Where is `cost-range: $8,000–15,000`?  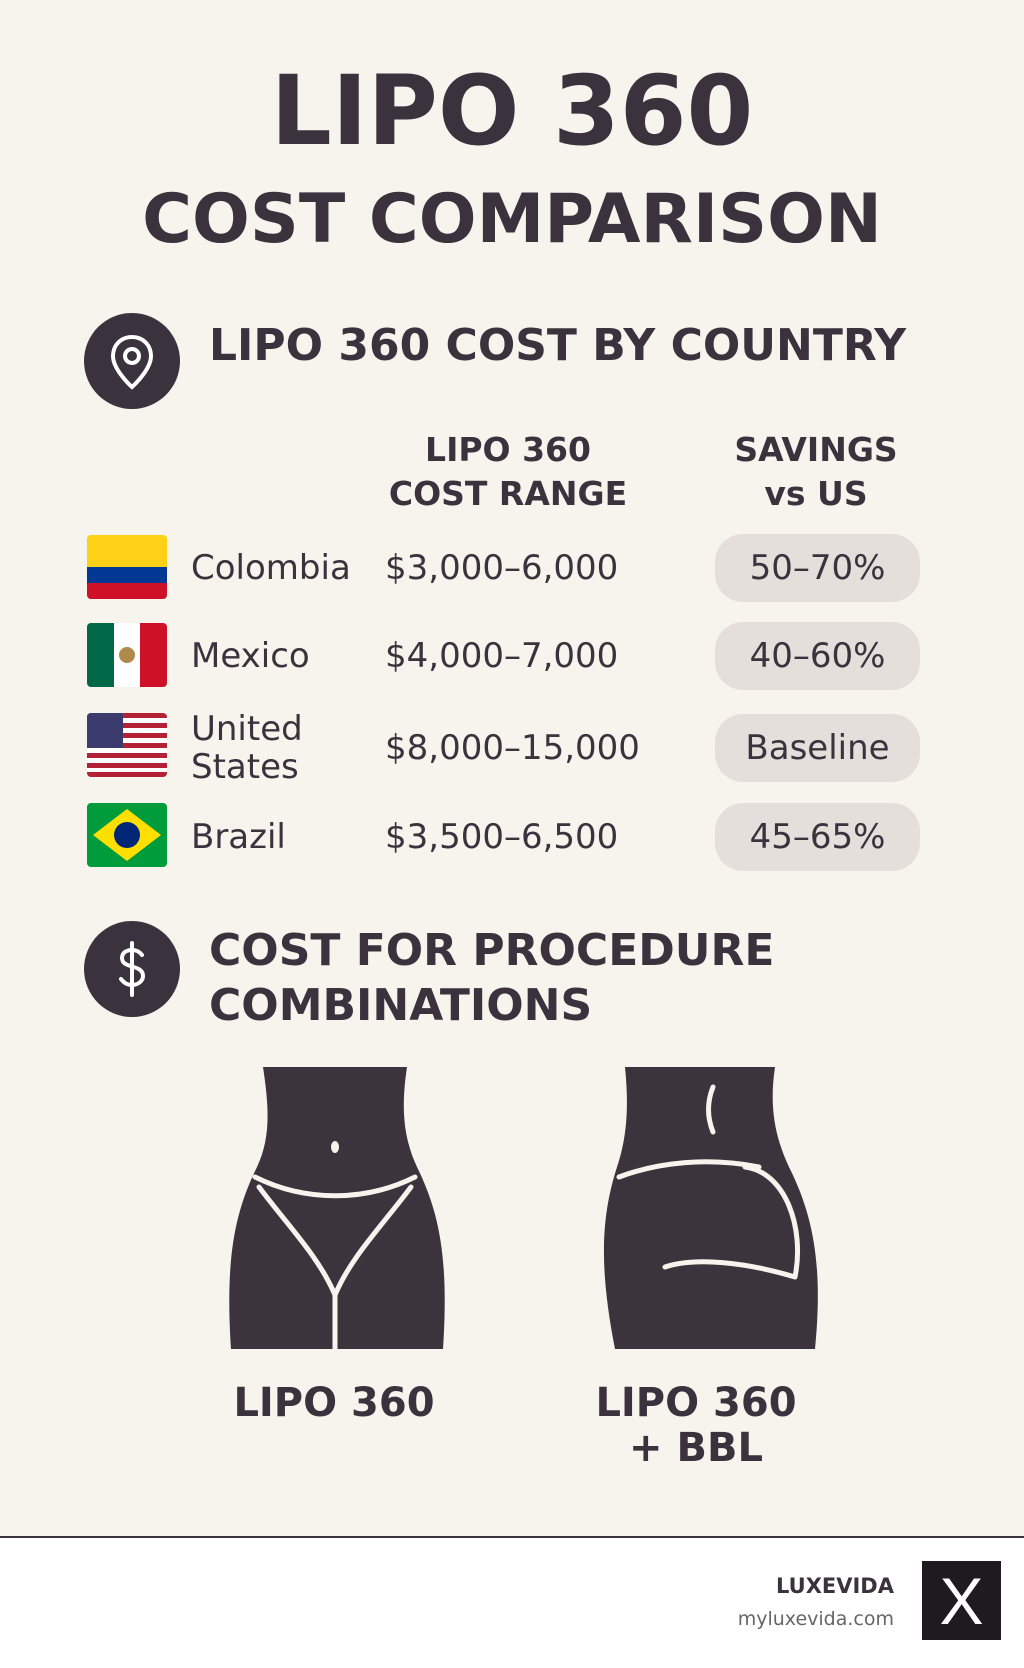
cost-range: $8,000–15,000 is located at coordinates (512, 748).